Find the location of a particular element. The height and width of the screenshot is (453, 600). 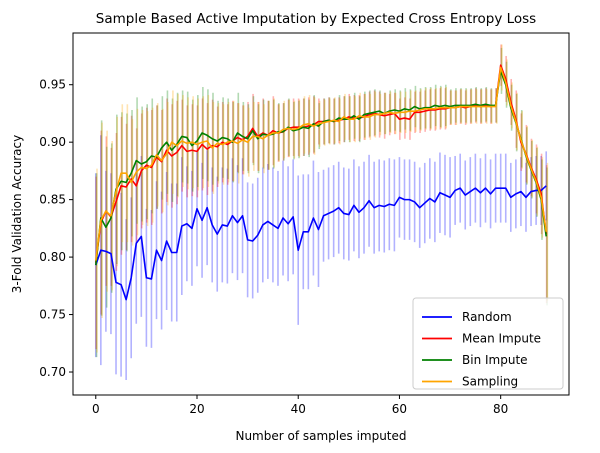

x-tick-label: 40 is located at coordinates (298, 409).